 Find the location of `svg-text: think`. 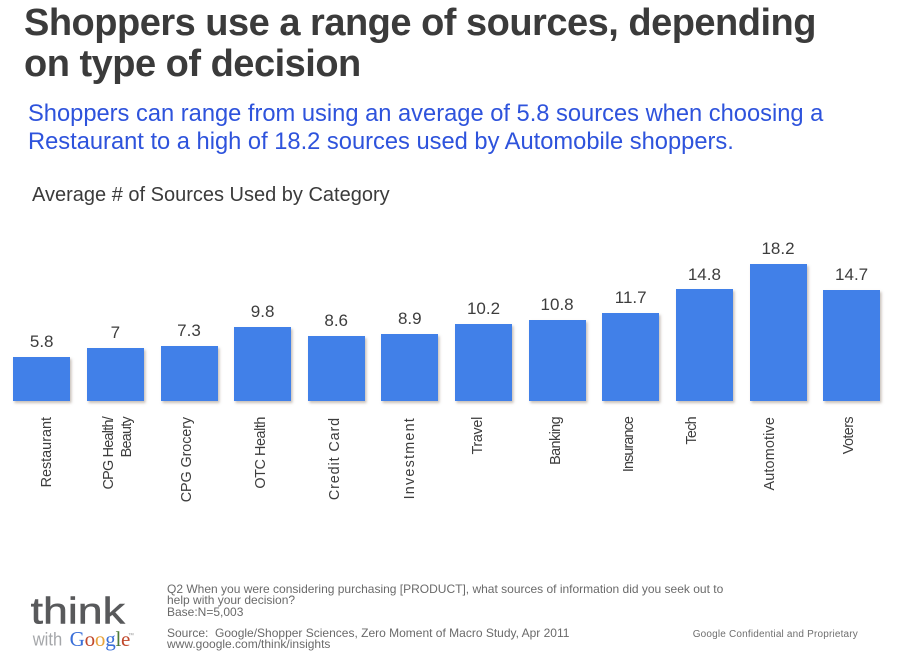

svg-text: think is located at coordinates (78, 610).